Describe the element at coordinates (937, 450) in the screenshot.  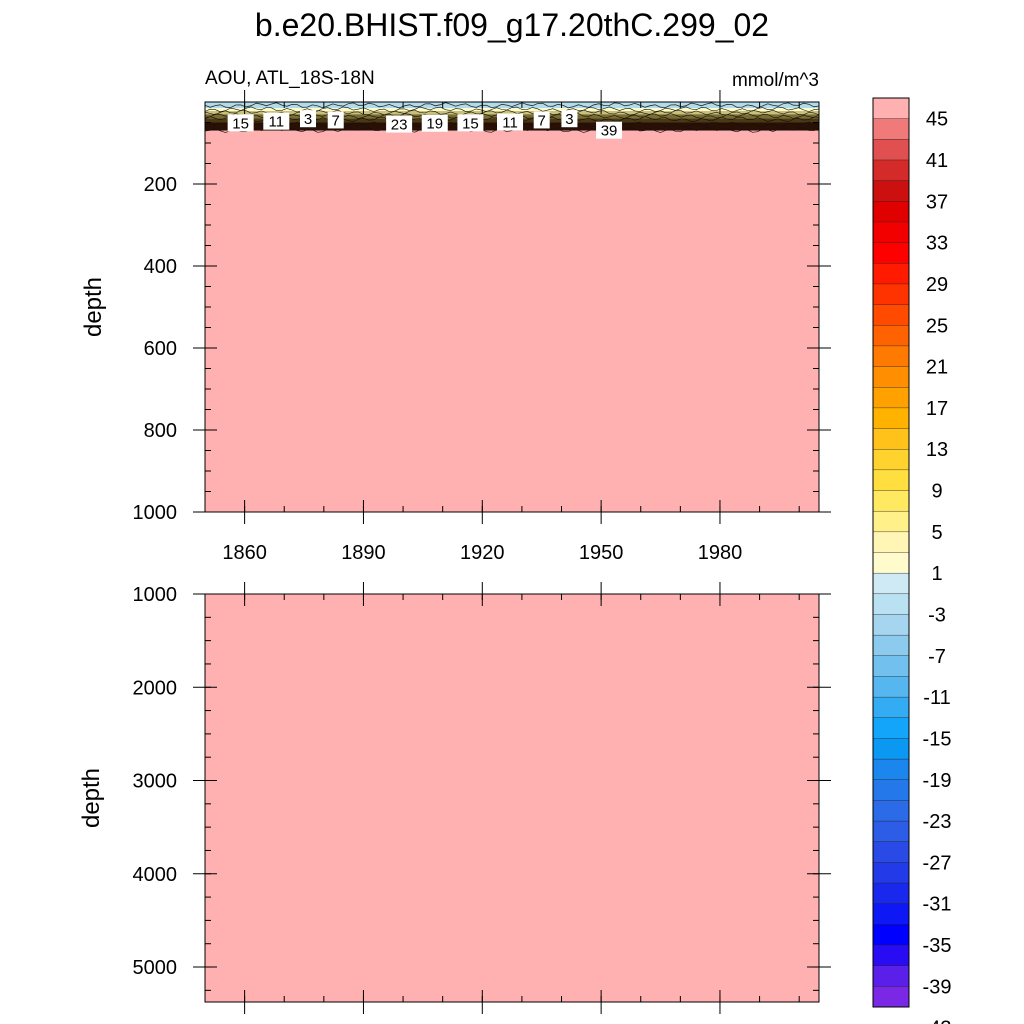
I see `colorbar-label-8: 13` at that location.